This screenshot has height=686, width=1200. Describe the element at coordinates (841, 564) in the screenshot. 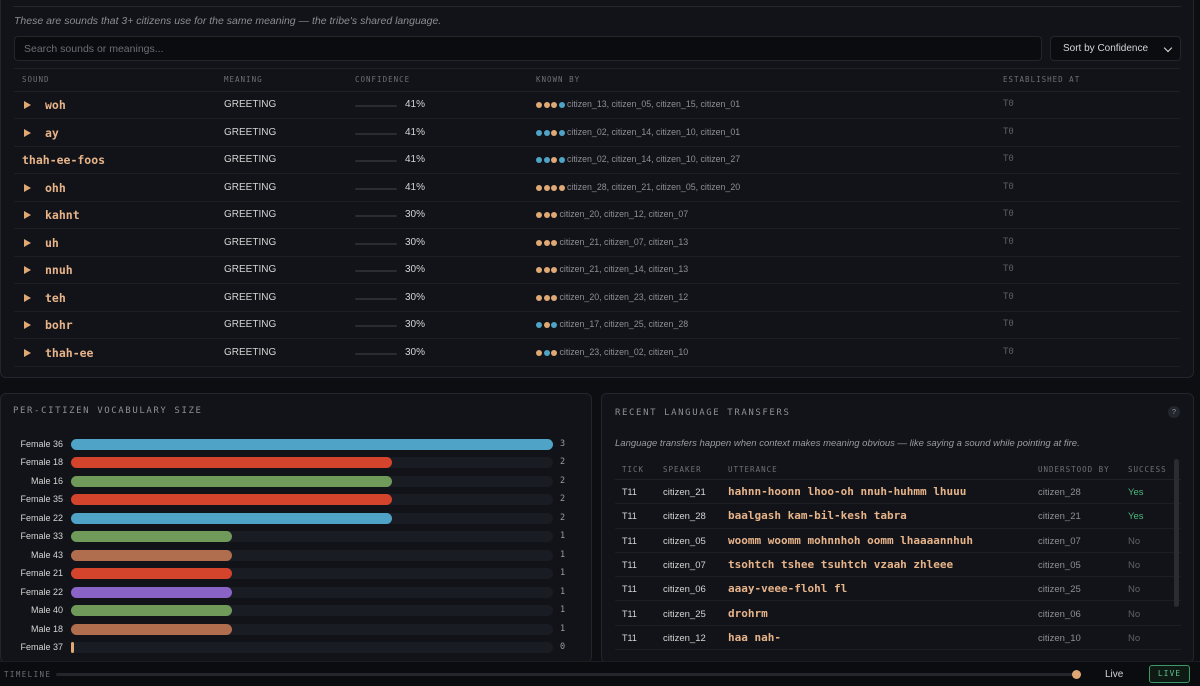

I see `utterance-text: tsohtch tshee tsuhtch vzaah zhleee` at that location.